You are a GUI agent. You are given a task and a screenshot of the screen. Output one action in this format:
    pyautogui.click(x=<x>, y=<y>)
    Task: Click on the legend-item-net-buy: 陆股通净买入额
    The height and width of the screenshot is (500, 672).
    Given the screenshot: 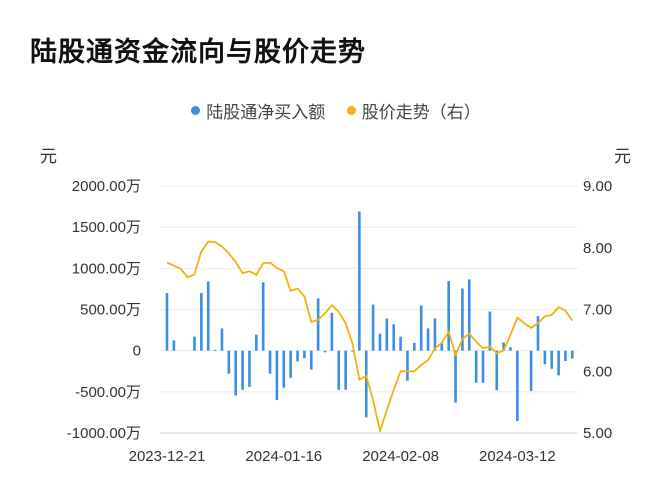 What is the action you would take?
    pyautogui.click(x=258, y=110)
    